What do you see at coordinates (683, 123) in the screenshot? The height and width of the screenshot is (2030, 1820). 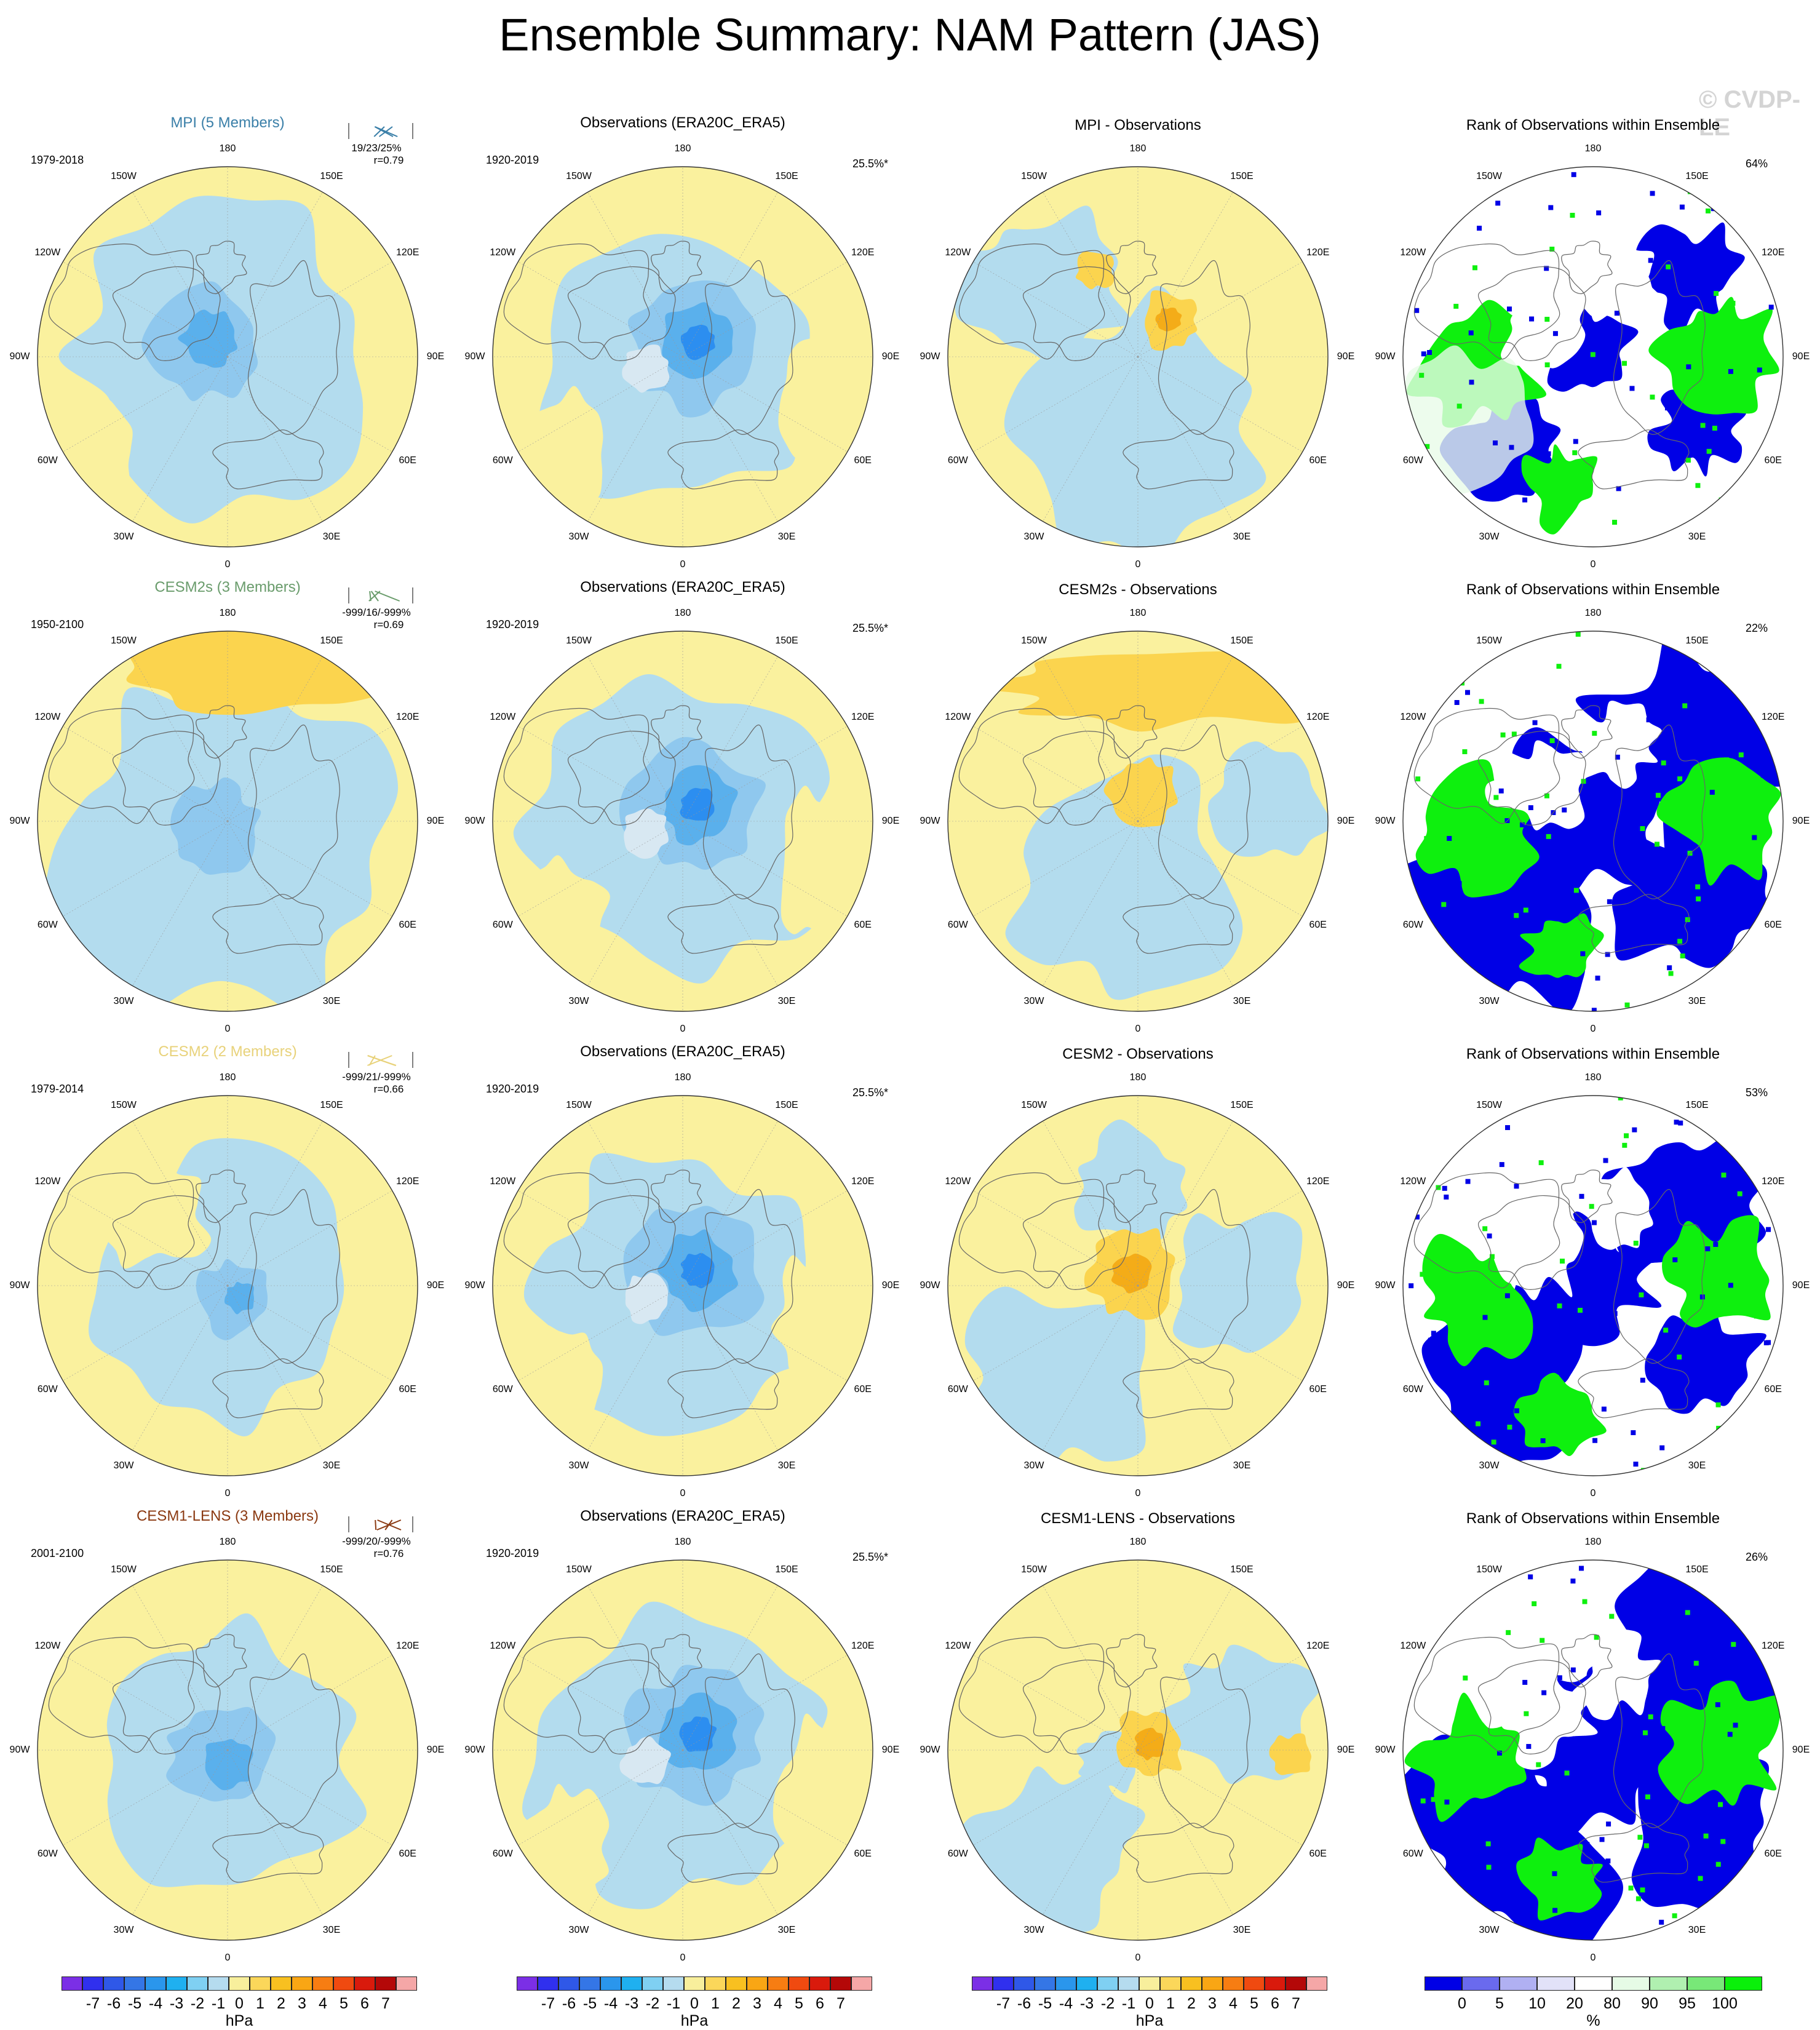 I see `panel-title: Observations (ERA20C_ERA5)` at bounding box center [683, 123].